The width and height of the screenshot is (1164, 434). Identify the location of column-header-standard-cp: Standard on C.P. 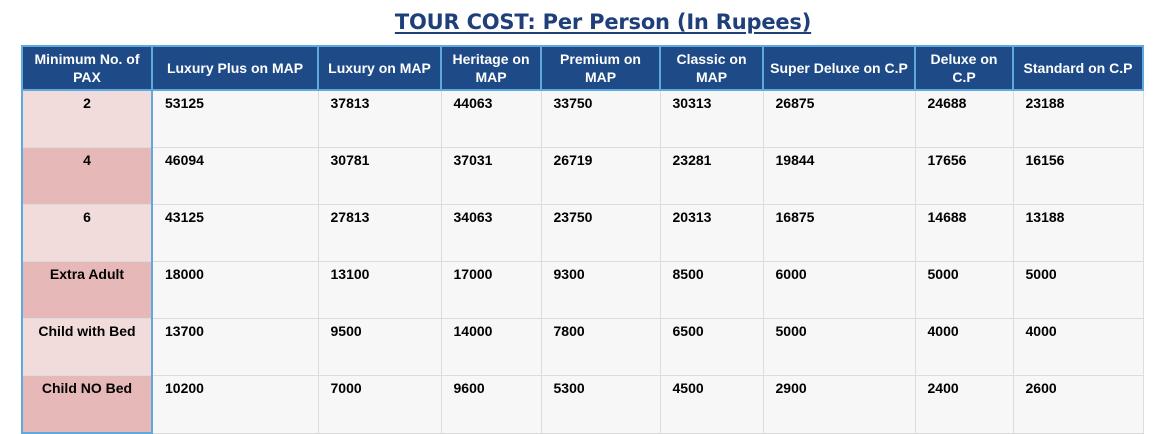
(1078, 68).